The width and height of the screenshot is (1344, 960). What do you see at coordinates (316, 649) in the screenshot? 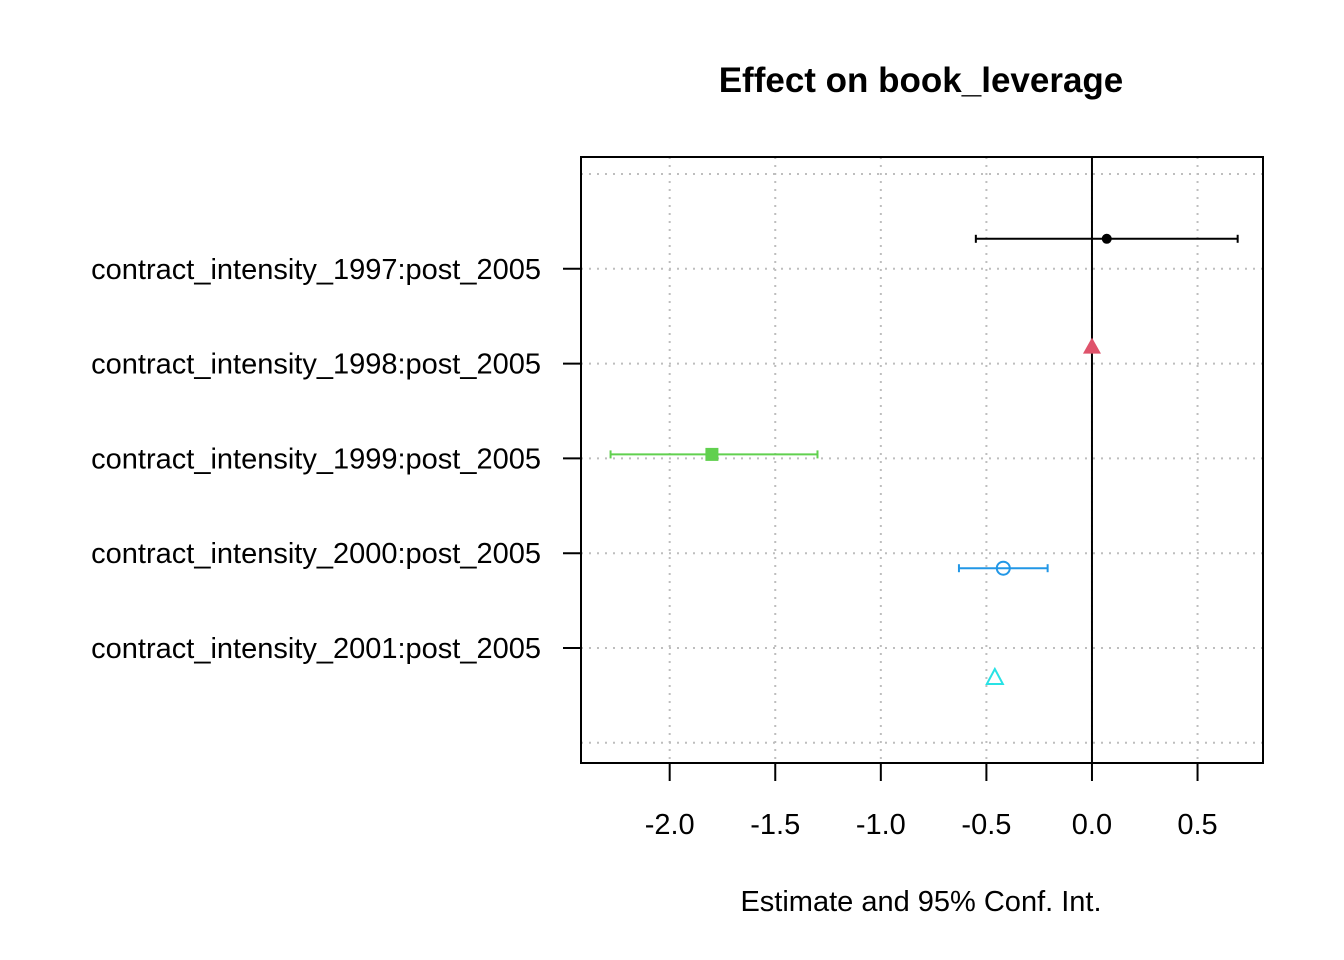
I see `y-tick-label: contract_intensity_2001:post_2005` at bounding box center [316, 649].